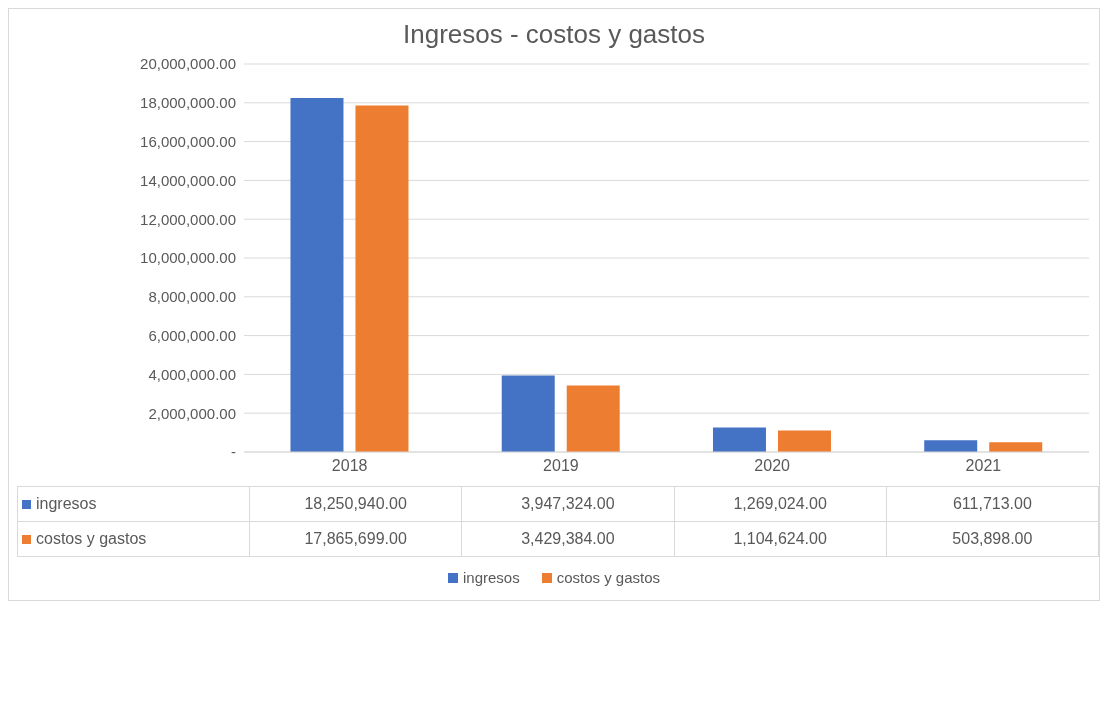  I want to click on legend-label: costos y gastos, so click(608, 577).